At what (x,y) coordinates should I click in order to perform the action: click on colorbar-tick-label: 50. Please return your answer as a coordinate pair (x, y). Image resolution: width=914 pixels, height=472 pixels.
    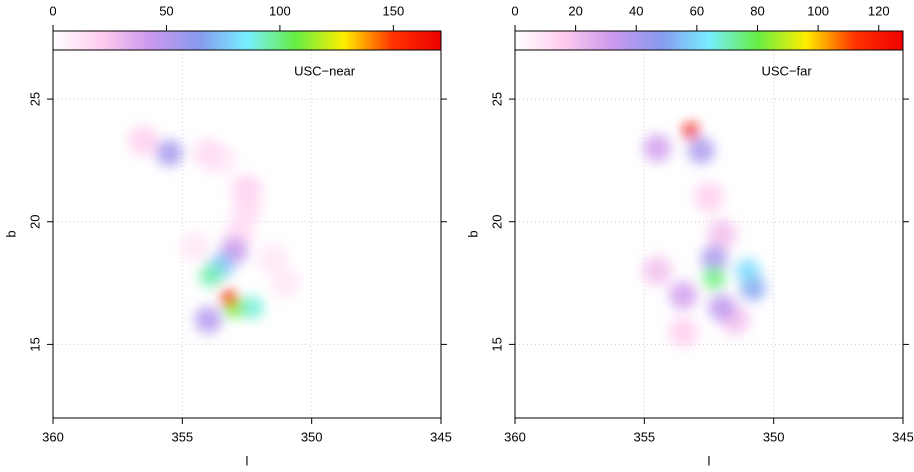
    Looking at the image, I should click on (166, 10).